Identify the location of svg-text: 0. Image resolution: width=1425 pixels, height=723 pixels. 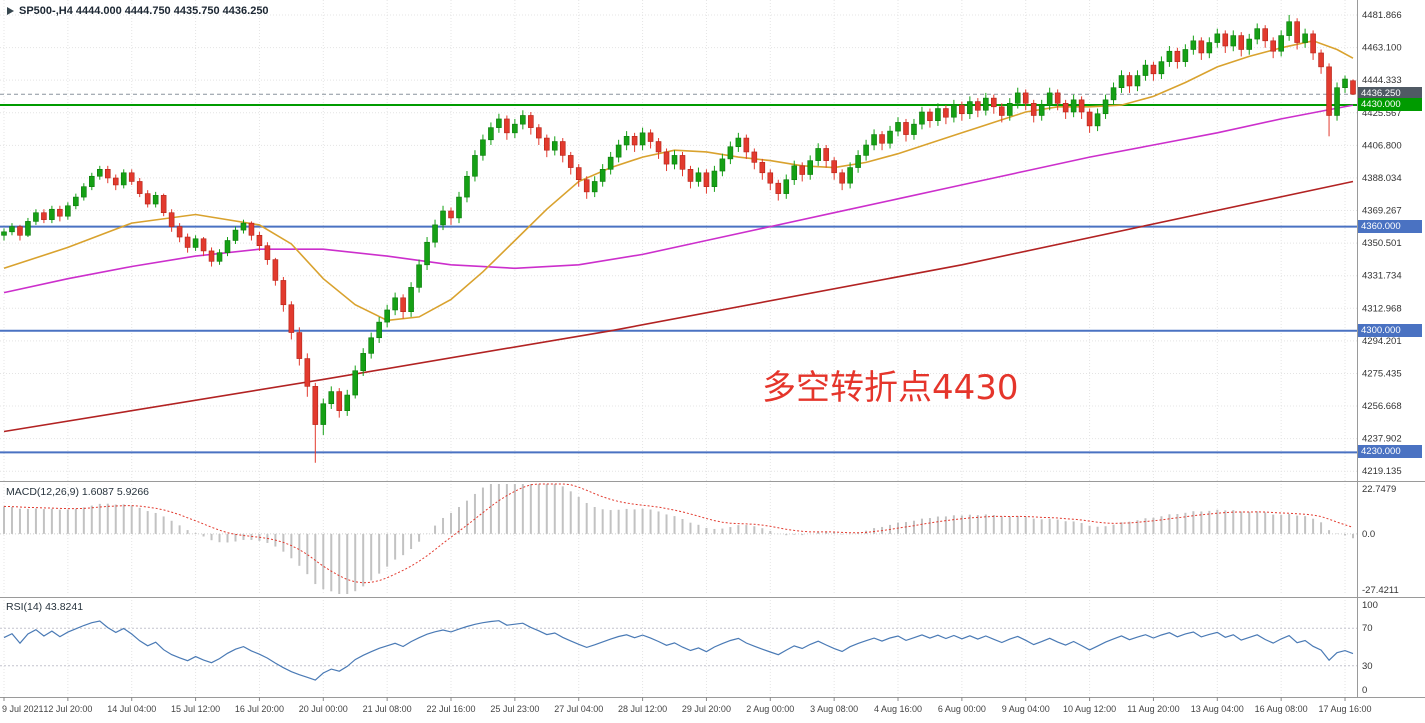
(1364, 690).